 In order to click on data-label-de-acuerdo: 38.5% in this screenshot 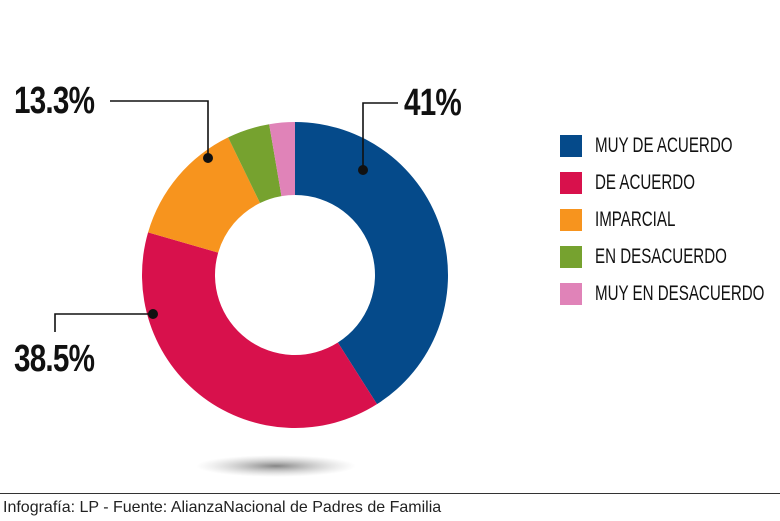, I will do `click(54, 359)`.